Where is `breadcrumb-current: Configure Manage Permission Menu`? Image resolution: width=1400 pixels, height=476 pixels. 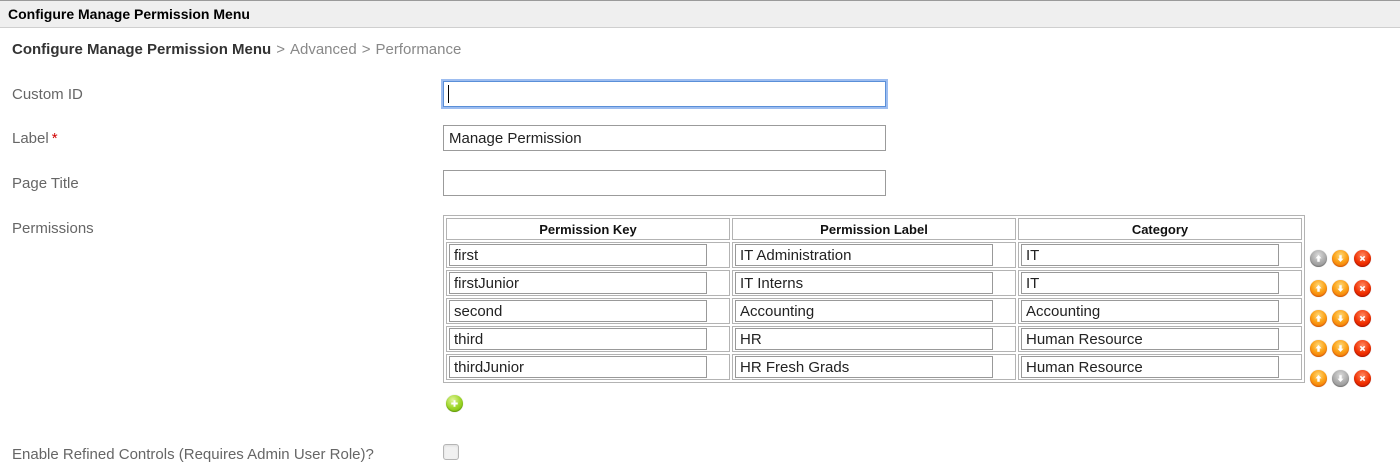 breadcrumb-current: Configure Manage Permission Menu is located at coordinates (142, 49).